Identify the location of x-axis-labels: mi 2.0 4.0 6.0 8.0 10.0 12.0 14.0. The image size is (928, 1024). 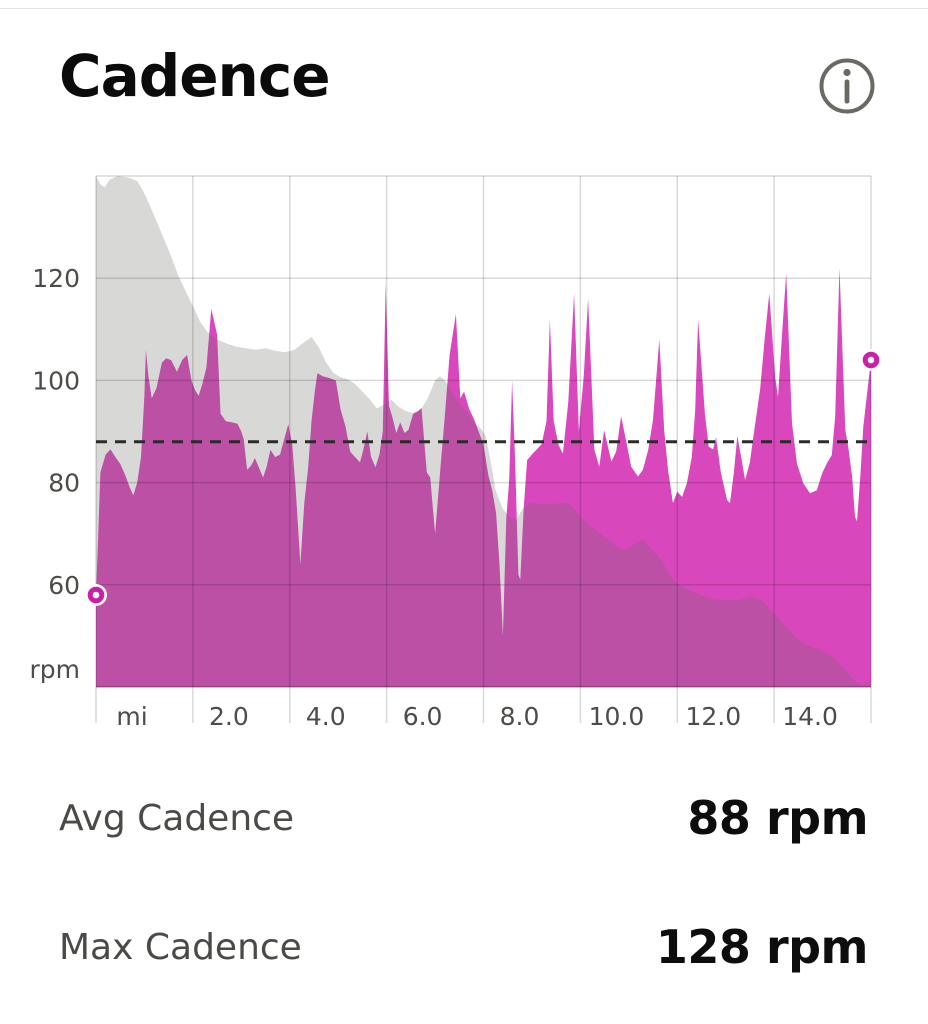
(477, 716).